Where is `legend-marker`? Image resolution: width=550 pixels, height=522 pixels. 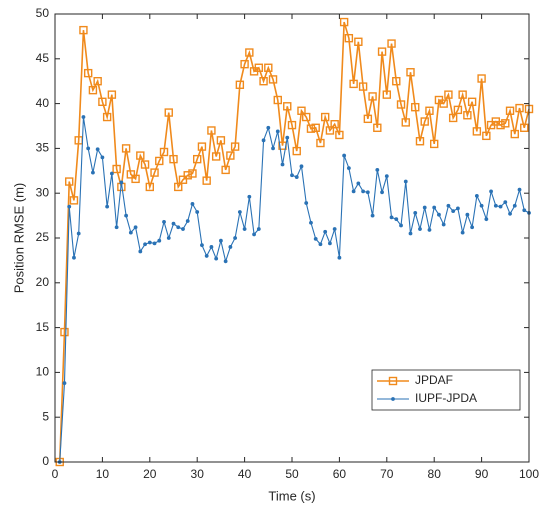 legend-marker is located at coordinates (393, 399).